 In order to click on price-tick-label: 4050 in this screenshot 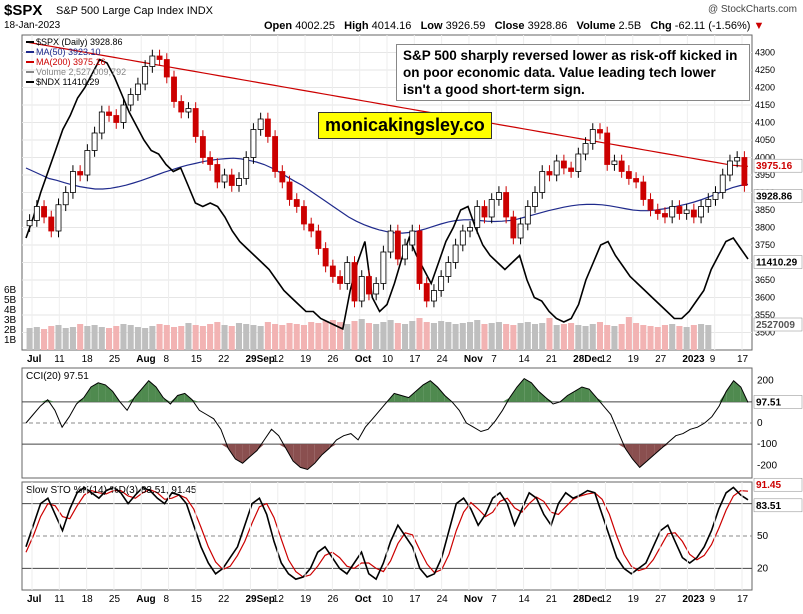, I will do `click(765, 140)`.